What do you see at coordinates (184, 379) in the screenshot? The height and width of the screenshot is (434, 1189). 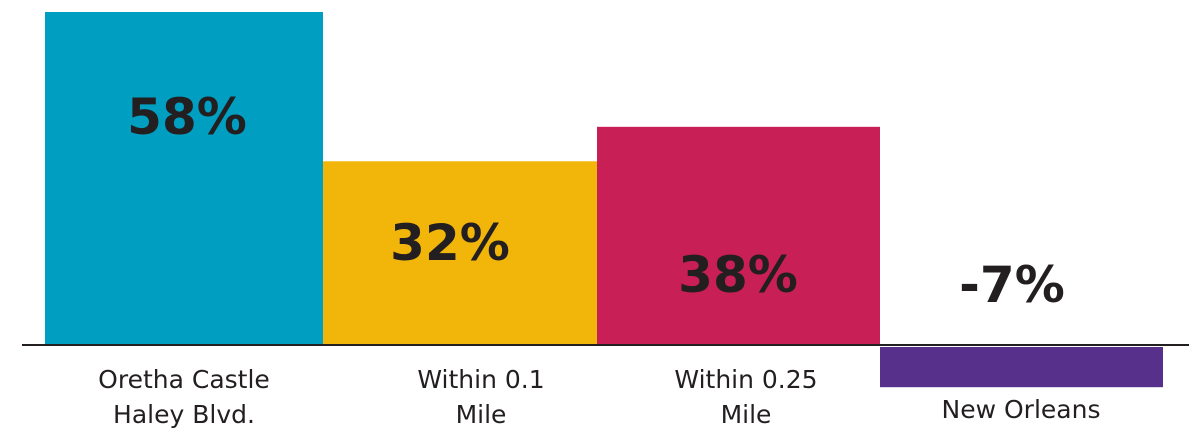 I see `category-label: Oretha Castle` at bounding box center [184, 379].